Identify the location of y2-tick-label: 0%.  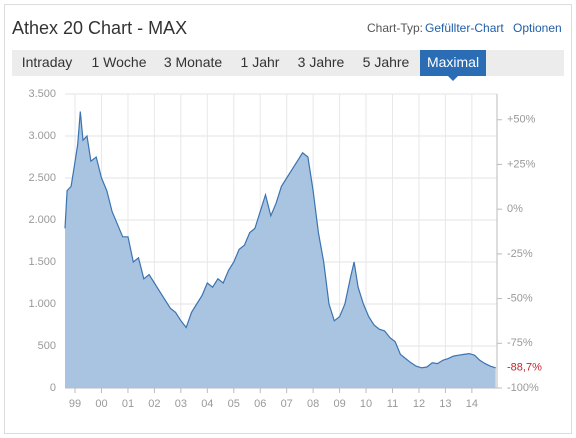
(515, 209).